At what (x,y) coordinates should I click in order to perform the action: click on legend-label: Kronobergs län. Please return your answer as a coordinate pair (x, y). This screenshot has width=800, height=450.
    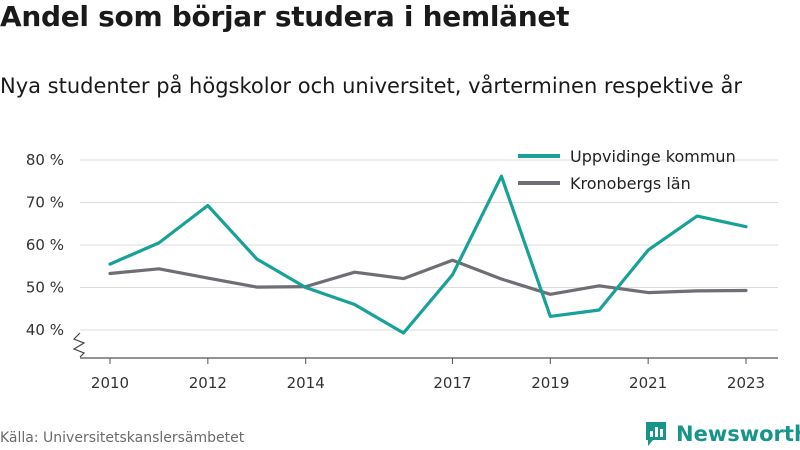
    Looking at the image, I should click on (630, 183).